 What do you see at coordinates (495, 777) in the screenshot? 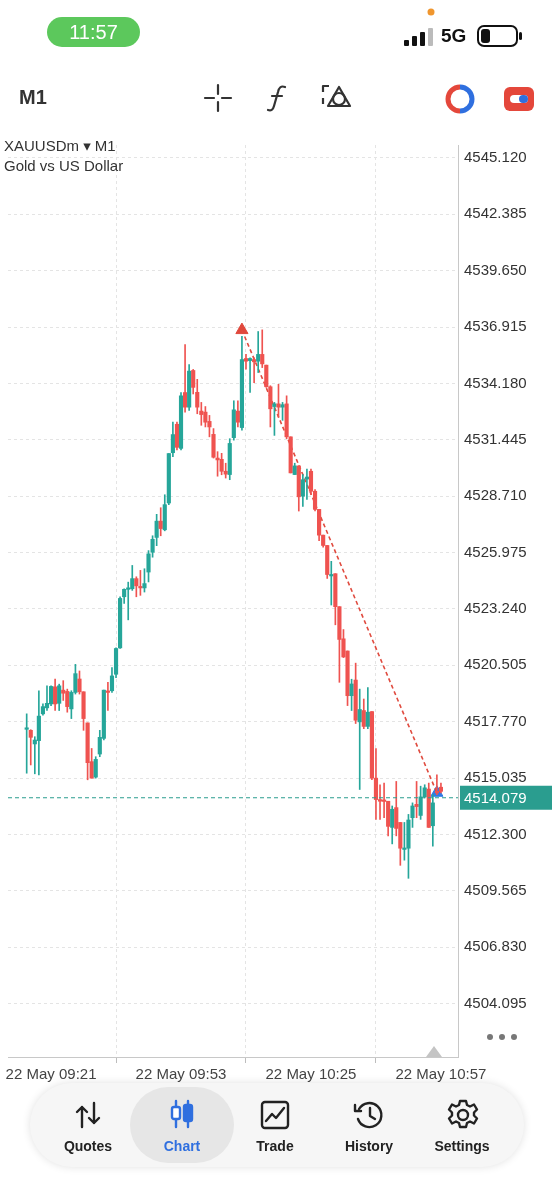
I see `y-tick-label: 4515.035` at bounding box center [495, 777].